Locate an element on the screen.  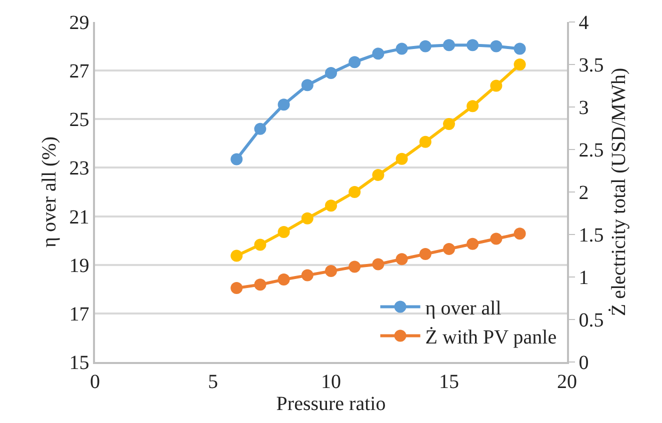
y-tick-label: 29 is located at coordinates (79, 23).